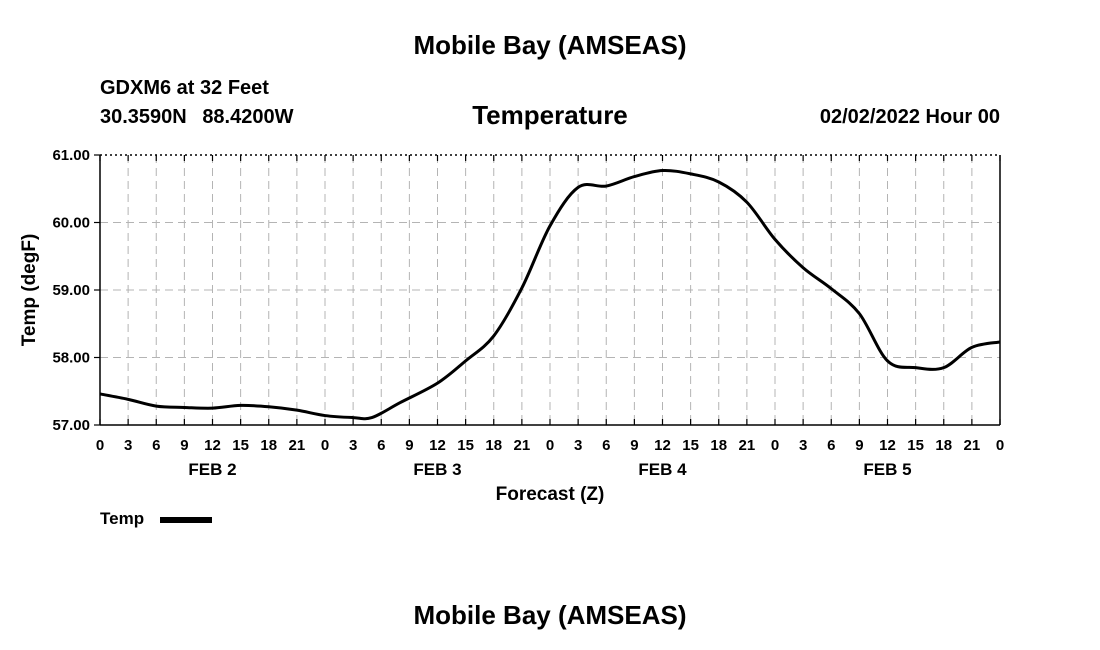  What do you see at coordinates (186, 520) in the screenshot?
I see `legend-swatch` at bounding box center [186, 520].